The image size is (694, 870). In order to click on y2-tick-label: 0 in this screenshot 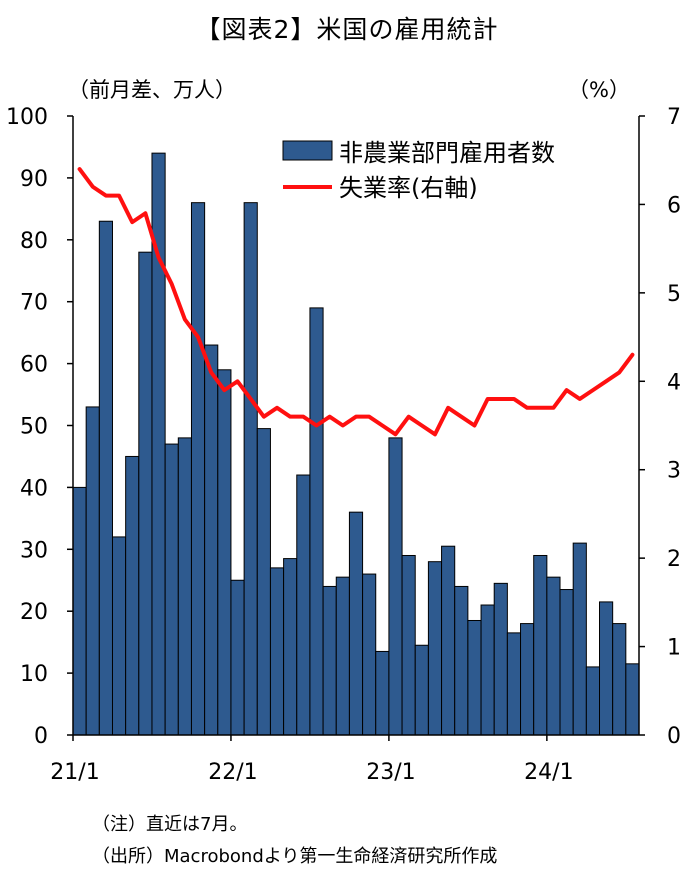, I will do `click(674, 736)`.